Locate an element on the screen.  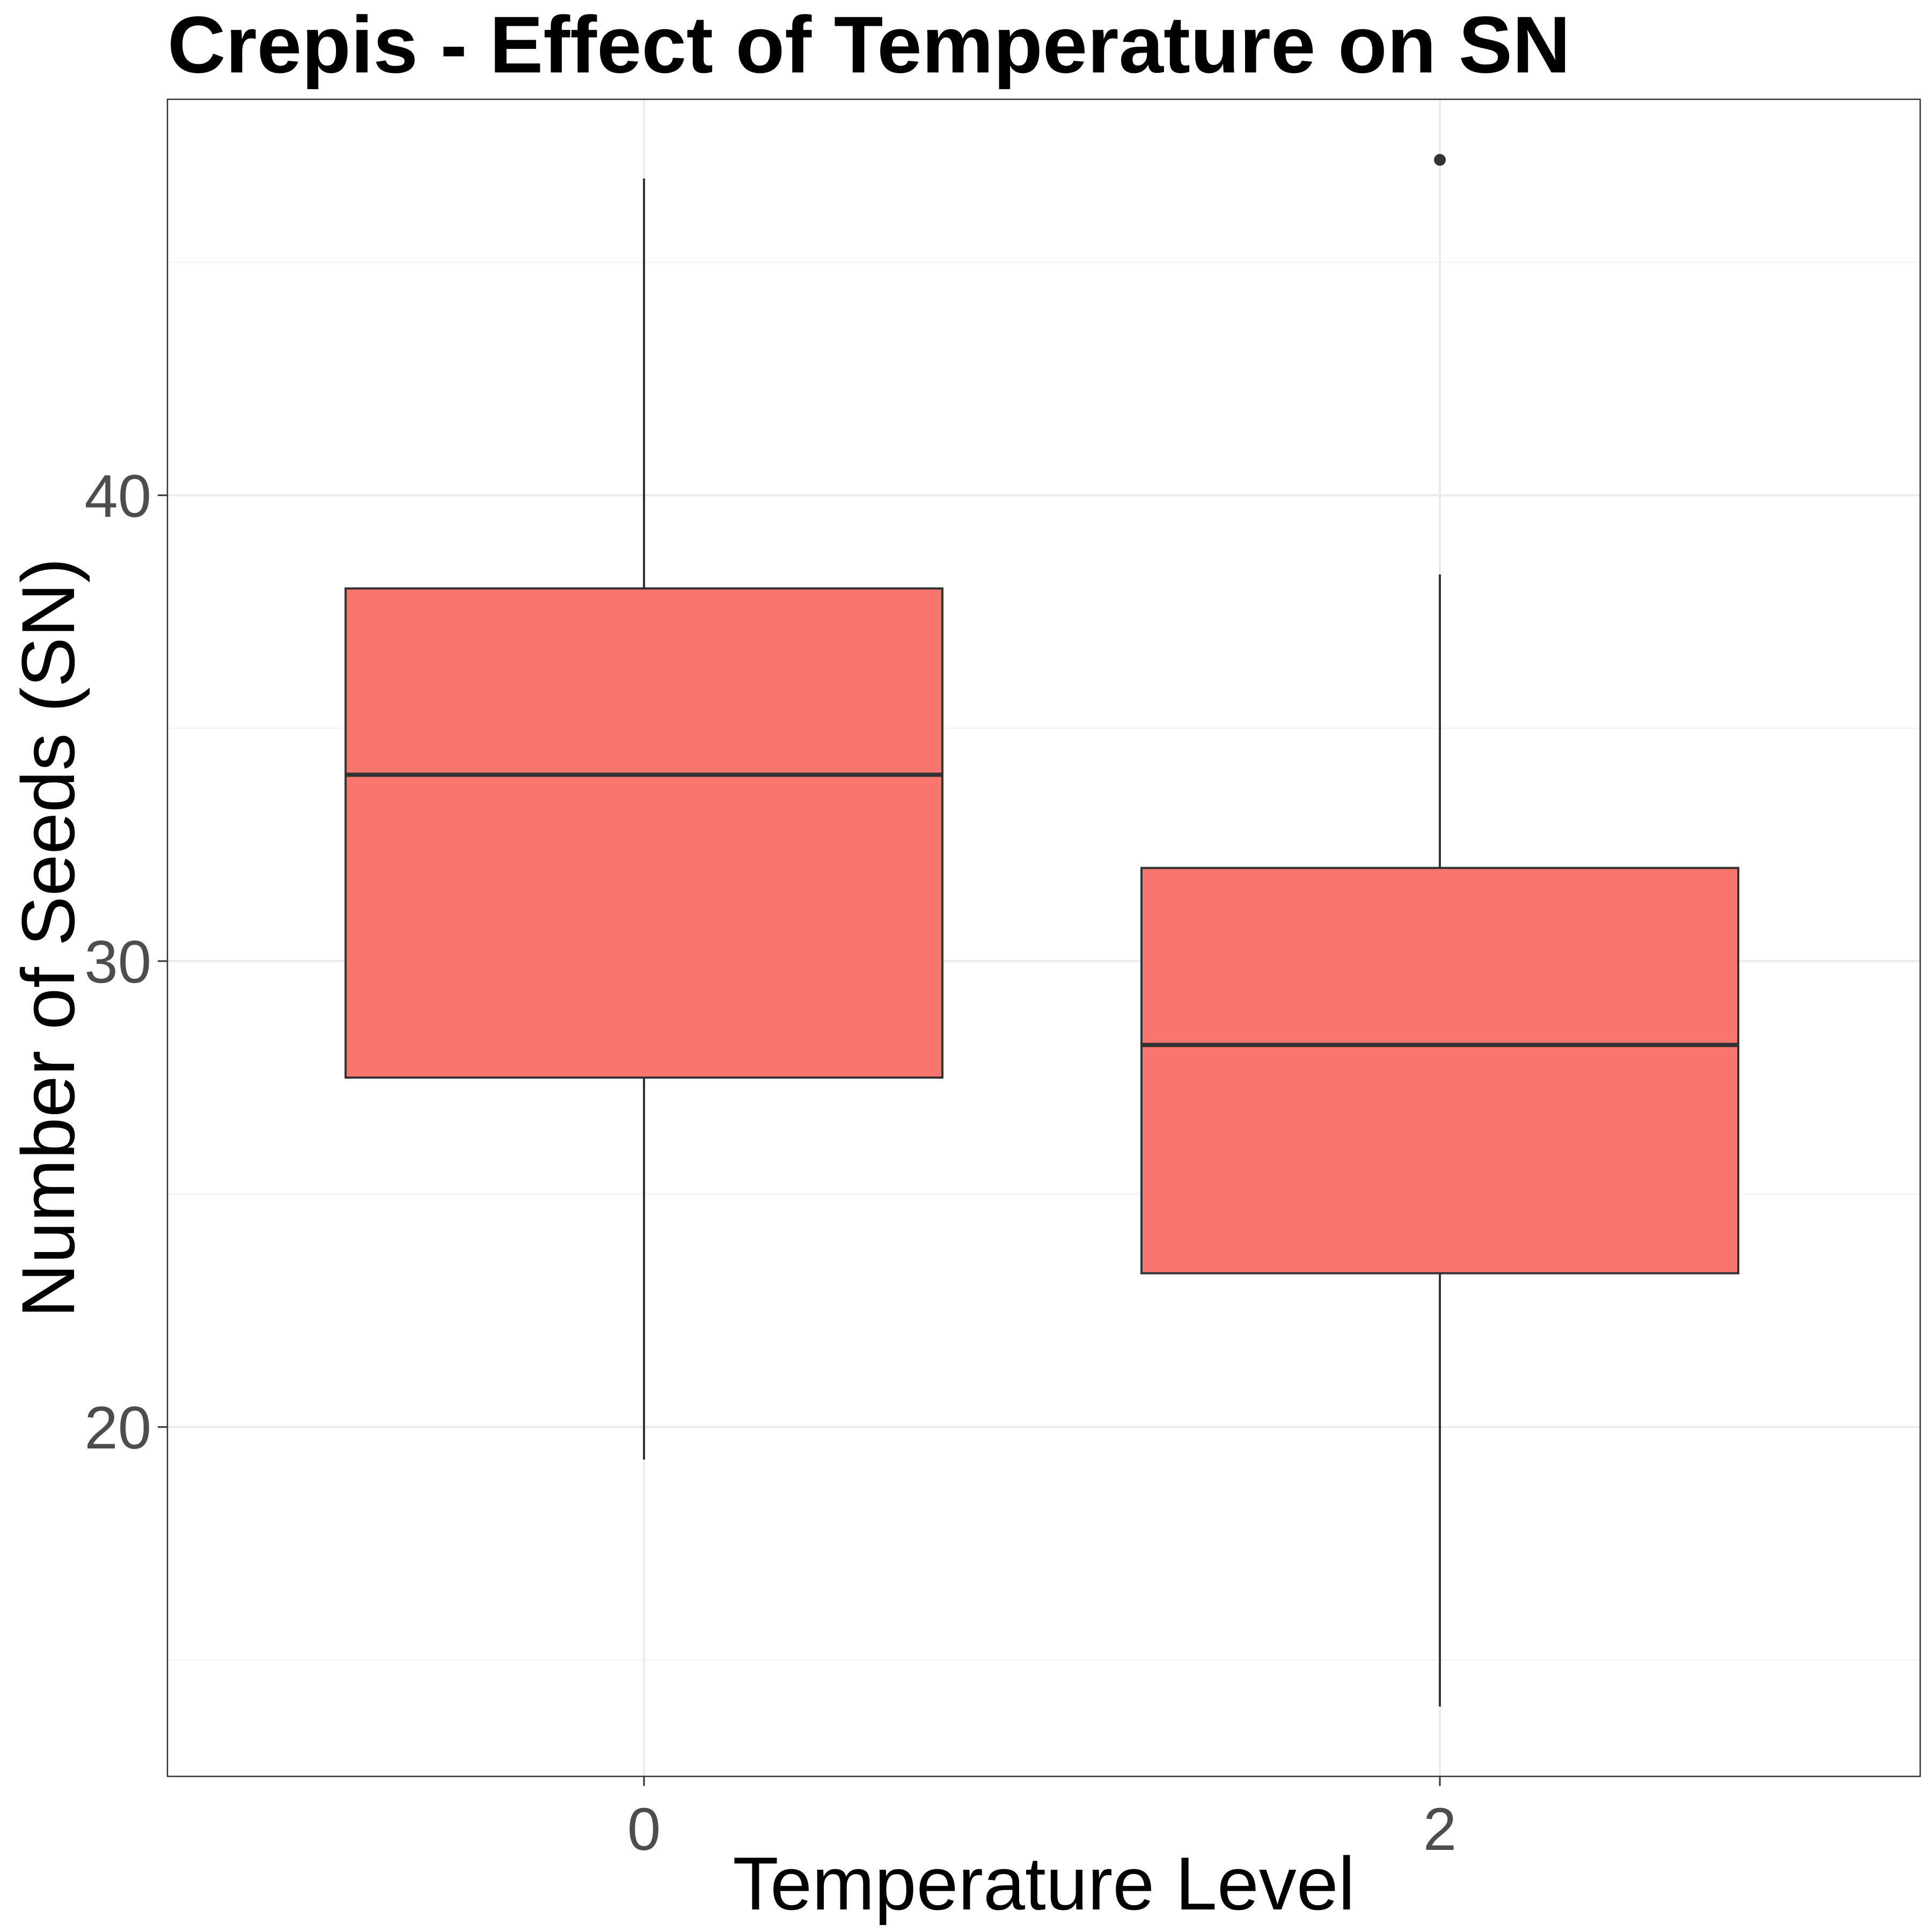
y-tick-label: 30 is located at coordinates (117, 962).